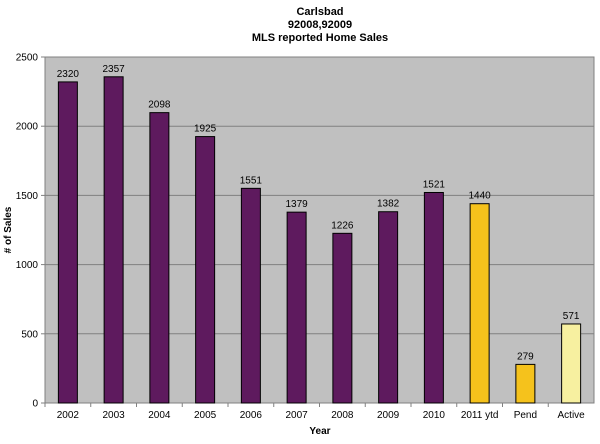  Describe the element at coordinates (320, 25) in the screenshot. I see `chart-title-line-2: 92008,92009` at that location.